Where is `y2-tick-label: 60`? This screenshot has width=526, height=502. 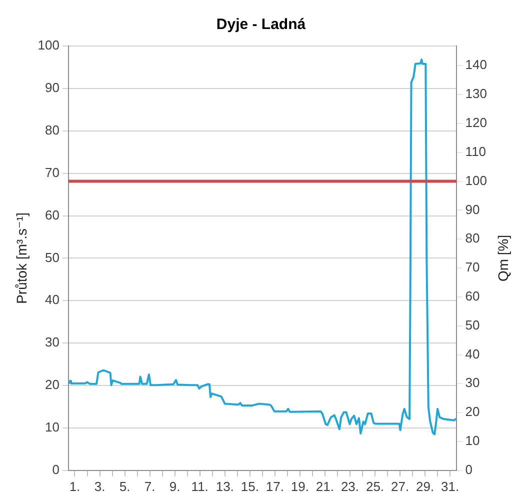
y2-tick-label: 60 is located at coordinates (472, 296).